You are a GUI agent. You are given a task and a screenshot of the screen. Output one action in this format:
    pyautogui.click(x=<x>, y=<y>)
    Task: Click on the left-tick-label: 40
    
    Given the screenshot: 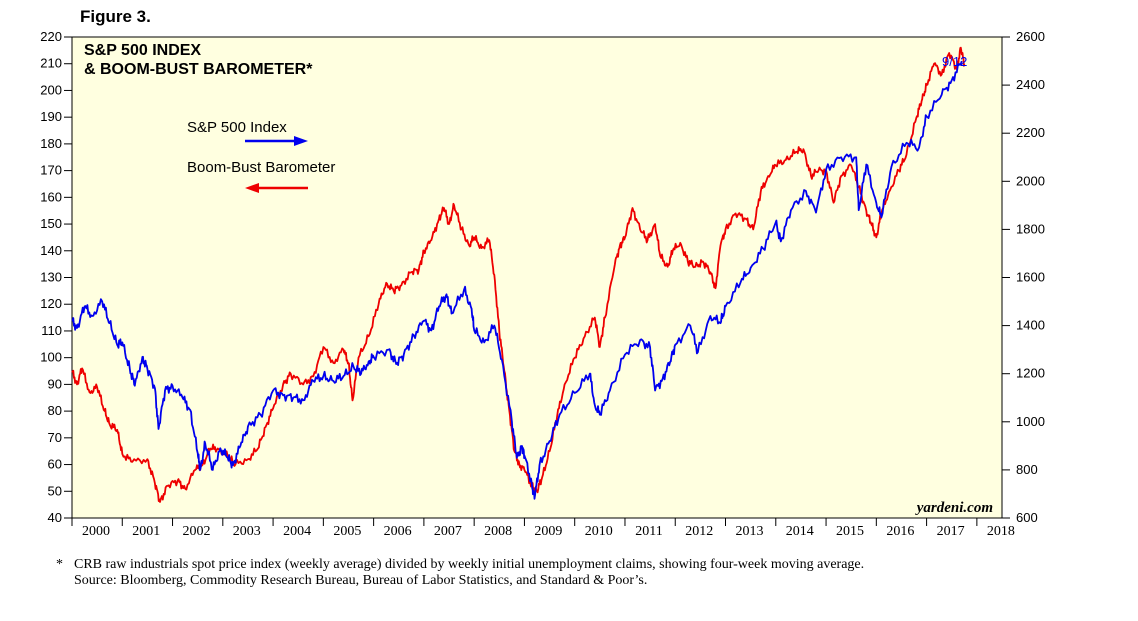 What is the action you would take?
    pyautogui.click(x=55, y=517)
    